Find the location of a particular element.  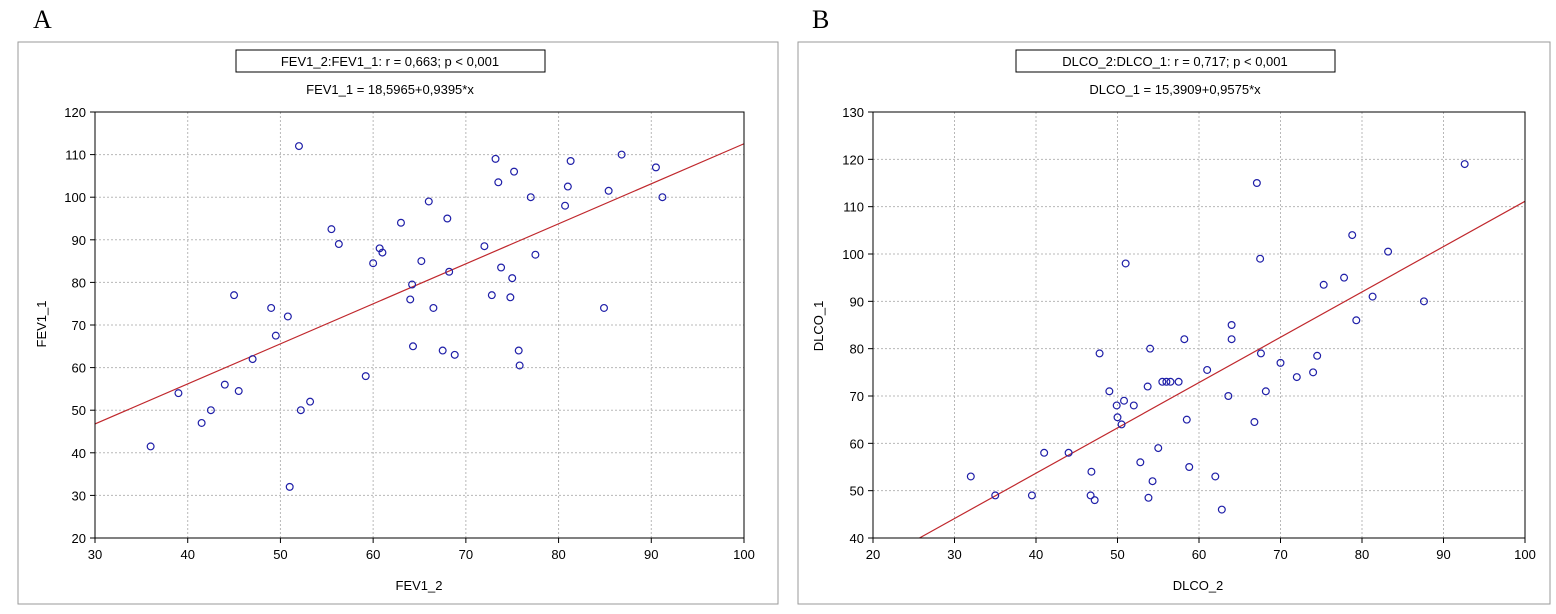

y-tick-label: 50 is located at coordinates (857, 491).